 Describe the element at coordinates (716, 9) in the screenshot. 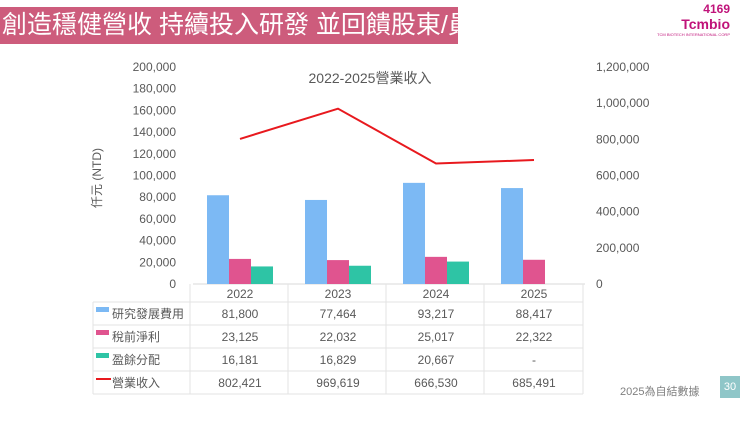

I see `stock-code: 4169` at that location.